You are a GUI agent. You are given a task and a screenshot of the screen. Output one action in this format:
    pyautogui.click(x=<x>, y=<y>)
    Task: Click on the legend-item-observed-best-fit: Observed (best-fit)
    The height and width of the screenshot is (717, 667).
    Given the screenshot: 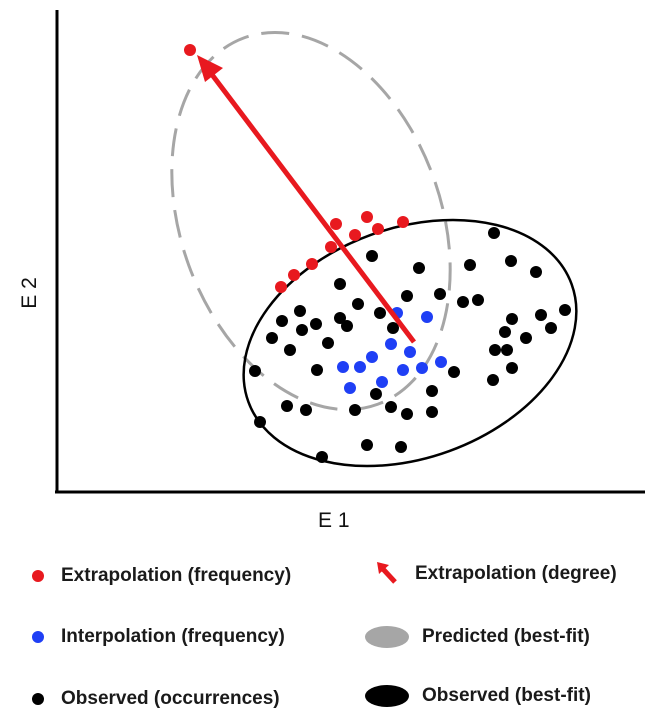 What is the action you would take?
    pyautogui.click(x=478, y=696)
    